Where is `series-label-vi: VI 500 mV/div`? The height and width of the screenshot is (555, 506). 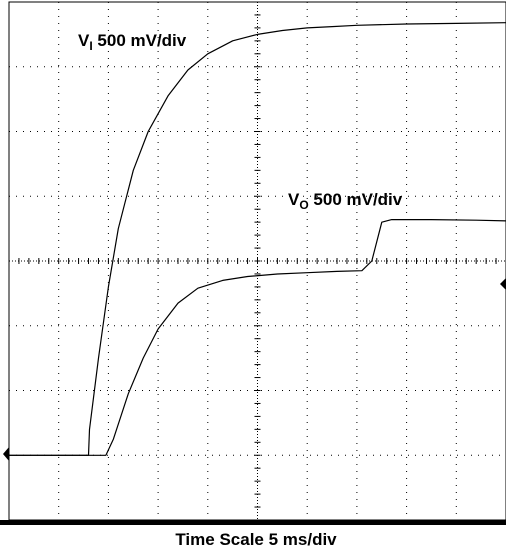 series-label-vi: VI 500 mV/div is located at coordinates (132, 42).